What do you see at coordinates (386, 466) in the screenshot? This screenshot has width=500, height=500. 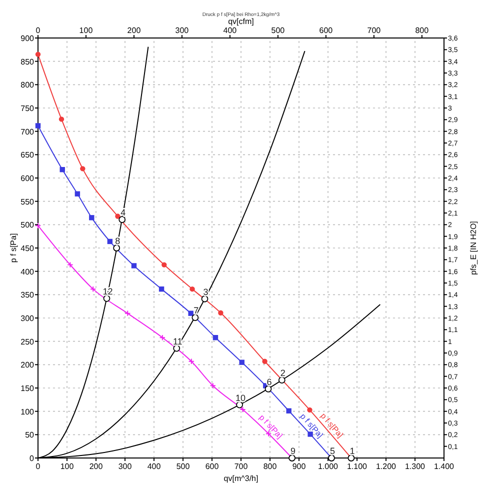 I see `x-tick-label: 1.200` at bounding box center [386, 466].